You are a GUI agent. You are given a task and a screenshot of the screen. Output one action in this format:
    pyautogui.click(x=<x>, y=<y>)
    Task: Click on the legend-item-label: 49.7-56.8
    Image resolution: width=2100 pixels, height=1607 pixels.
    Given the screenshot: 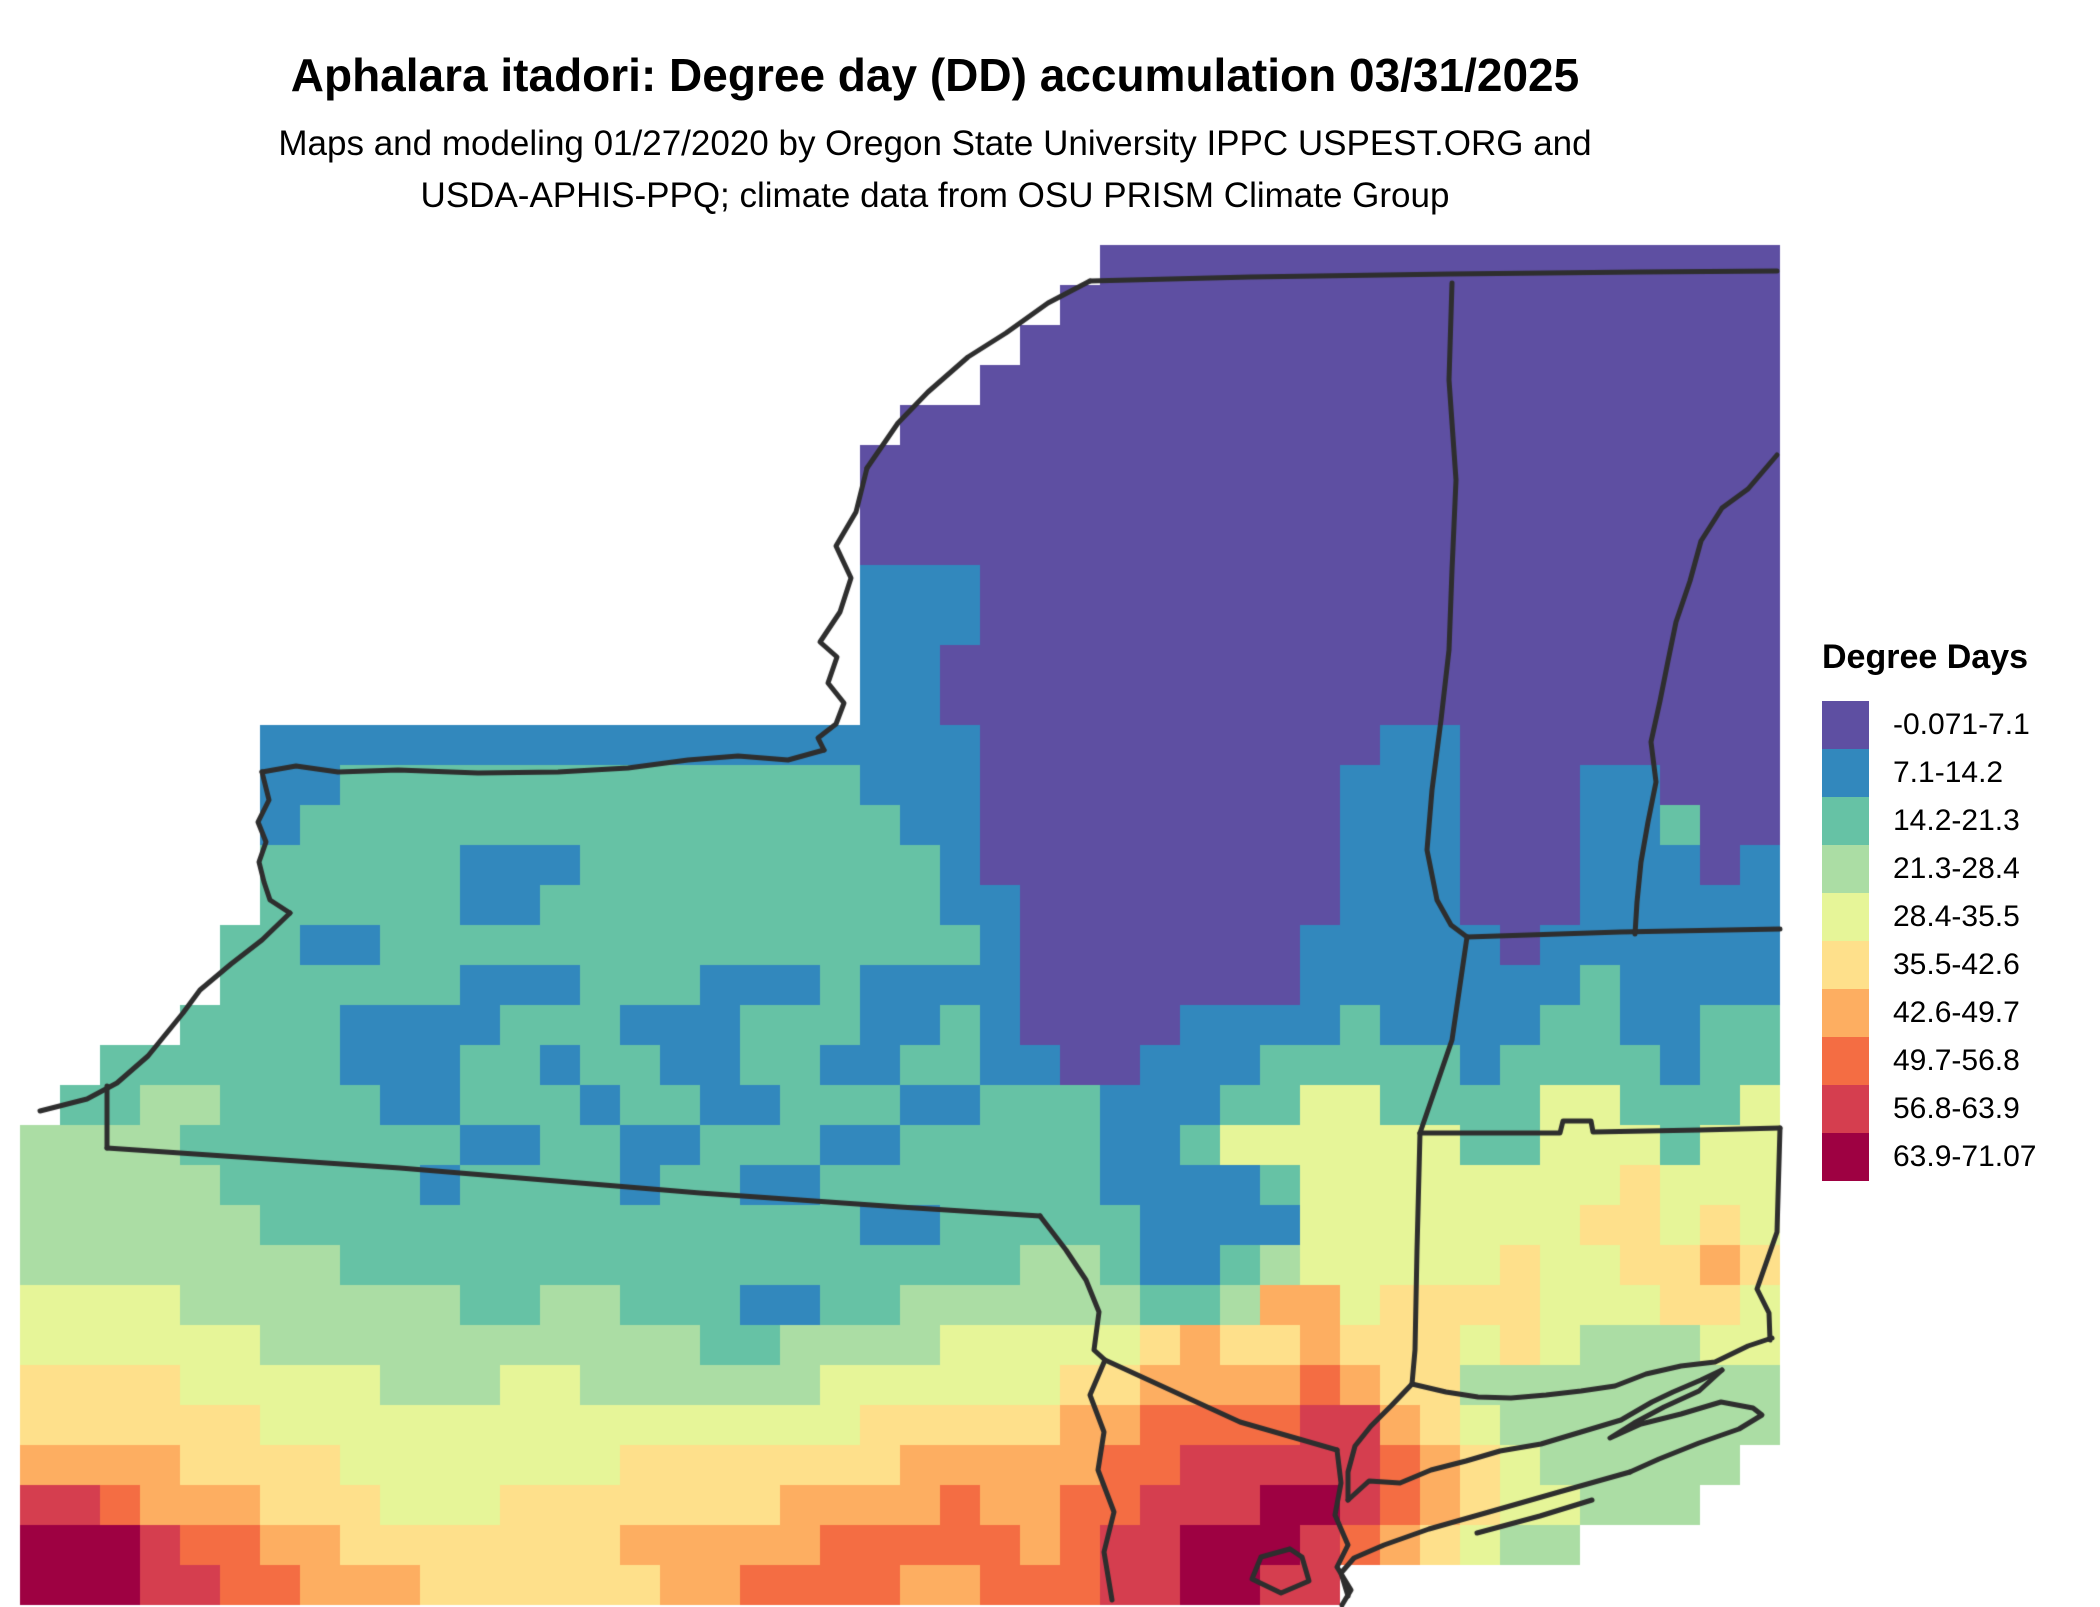 What is the action you would take?
    pyautogui.click(x=1956, y=1060)
    